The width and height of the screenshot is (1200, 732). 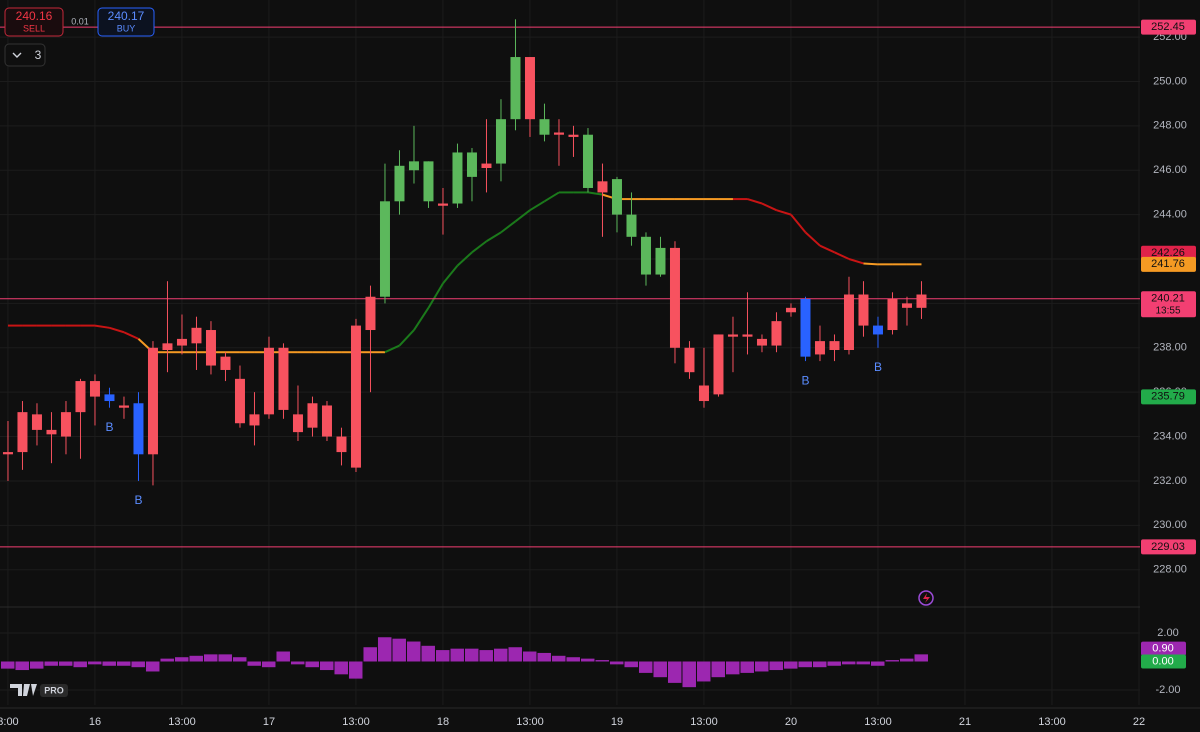 I want to click on price-line-label-box, so click(x=1168, y=304).